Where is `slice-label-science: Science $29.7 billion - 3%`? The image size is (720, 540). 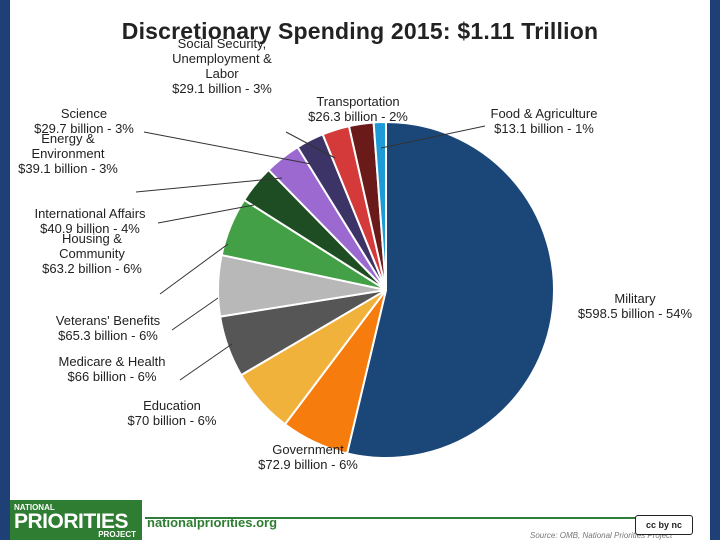 slice-label-science: Science $29.7 billion - 3% is located at coordinates (84, 121).